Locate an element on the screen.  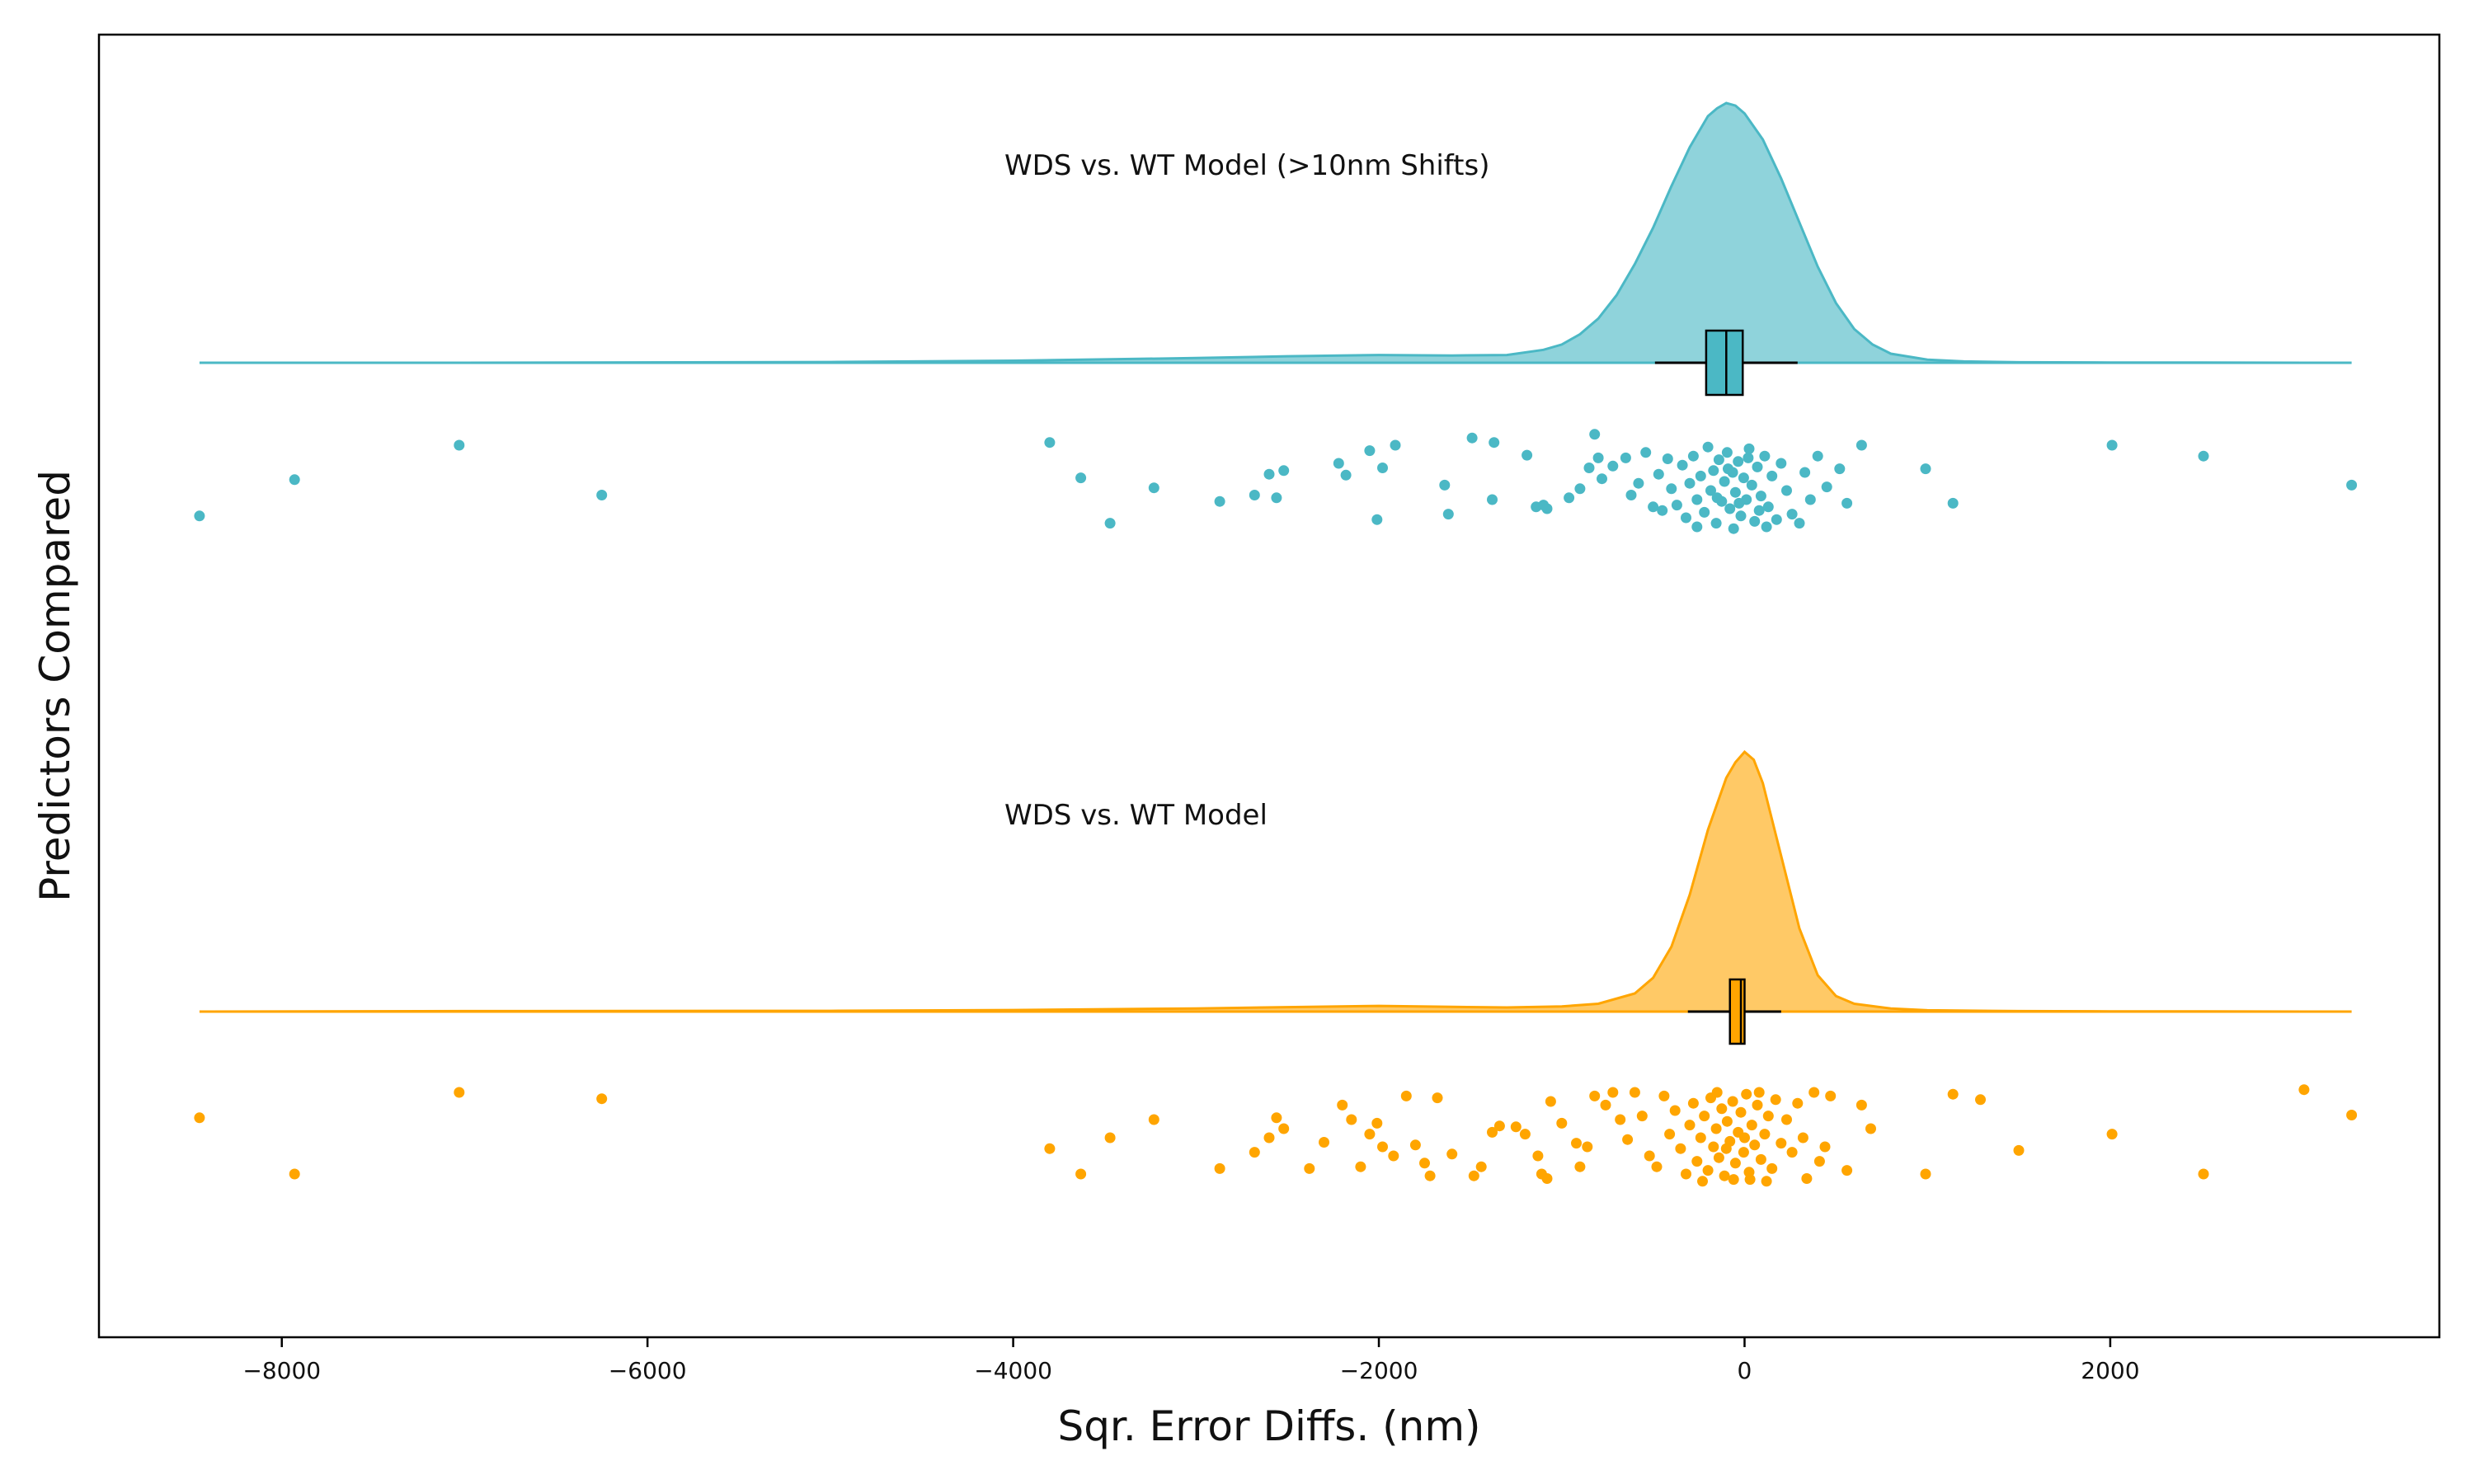
x-tick-label: 0 is located at coordinates (1745, 1370).